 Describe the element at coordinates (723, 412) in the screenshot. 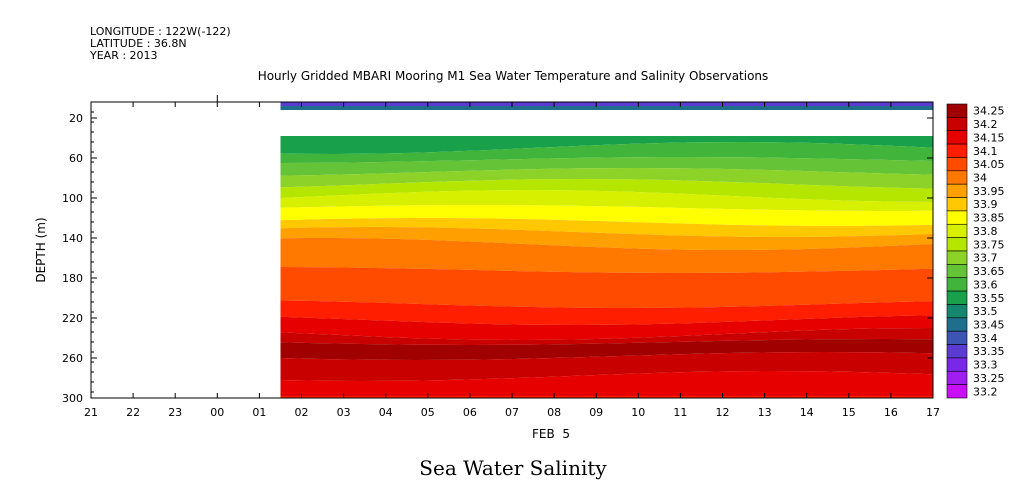

I see `x-tick-label: 12` at that location.